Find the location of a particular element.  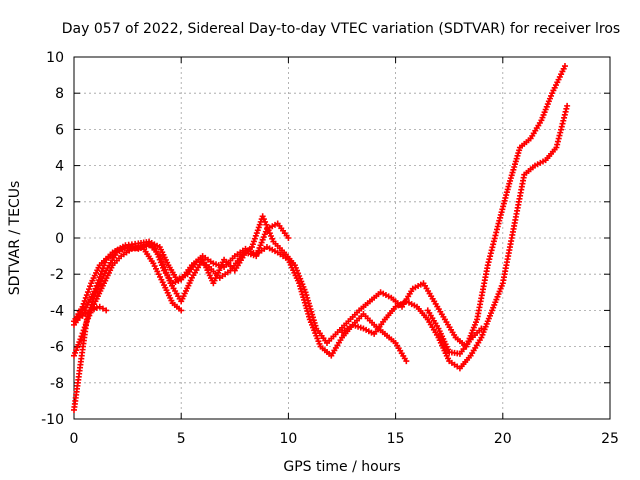

x-tick-labels: 0 5 10 15 20 25 is located at coordinates (344, 439).